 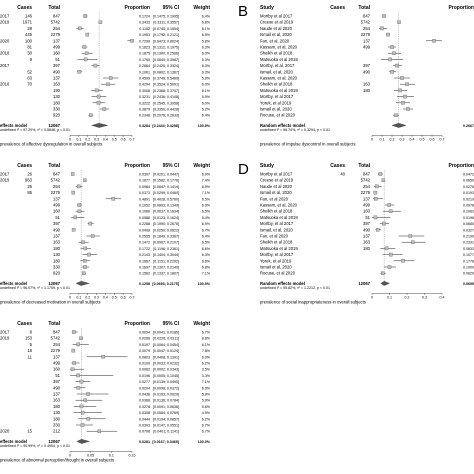 I want to click on panel-a-x-tick-label: 0, so click(x=70, y=139).